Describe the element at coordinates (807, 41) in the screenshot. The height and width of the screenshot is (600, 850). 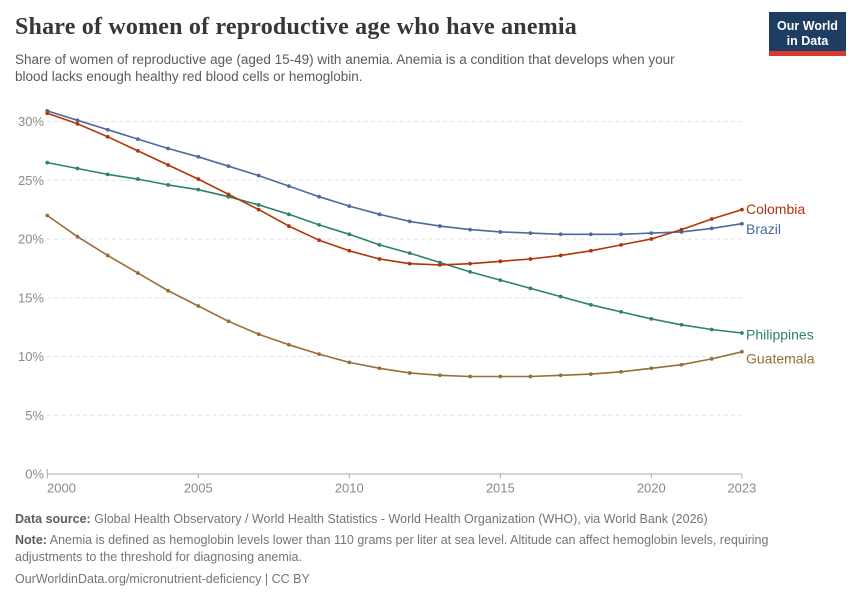
I see `owid-logo-line2: in Data` at that location.